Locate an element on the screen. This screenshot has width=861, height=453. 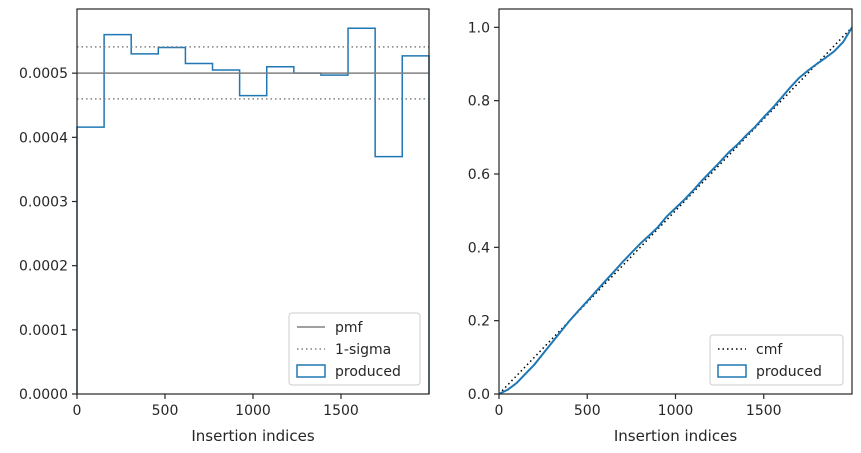
legend-label: cmf is located at coordinates (769, 350).